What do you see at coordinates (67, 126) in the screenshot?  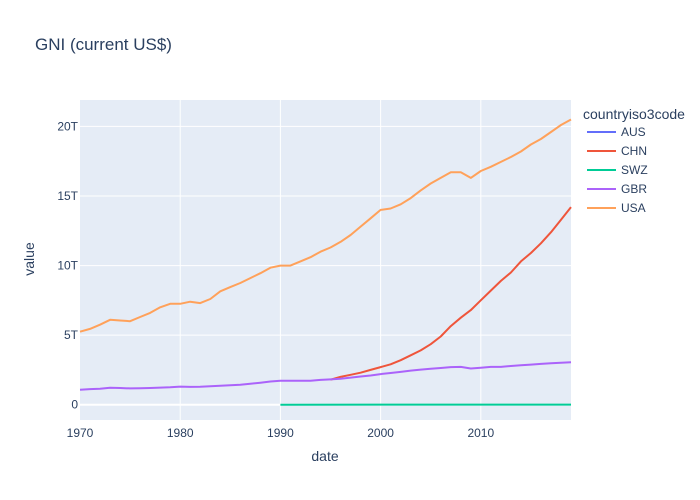 I see `y-tick-label: 20T` at bounding box center [67, 126].